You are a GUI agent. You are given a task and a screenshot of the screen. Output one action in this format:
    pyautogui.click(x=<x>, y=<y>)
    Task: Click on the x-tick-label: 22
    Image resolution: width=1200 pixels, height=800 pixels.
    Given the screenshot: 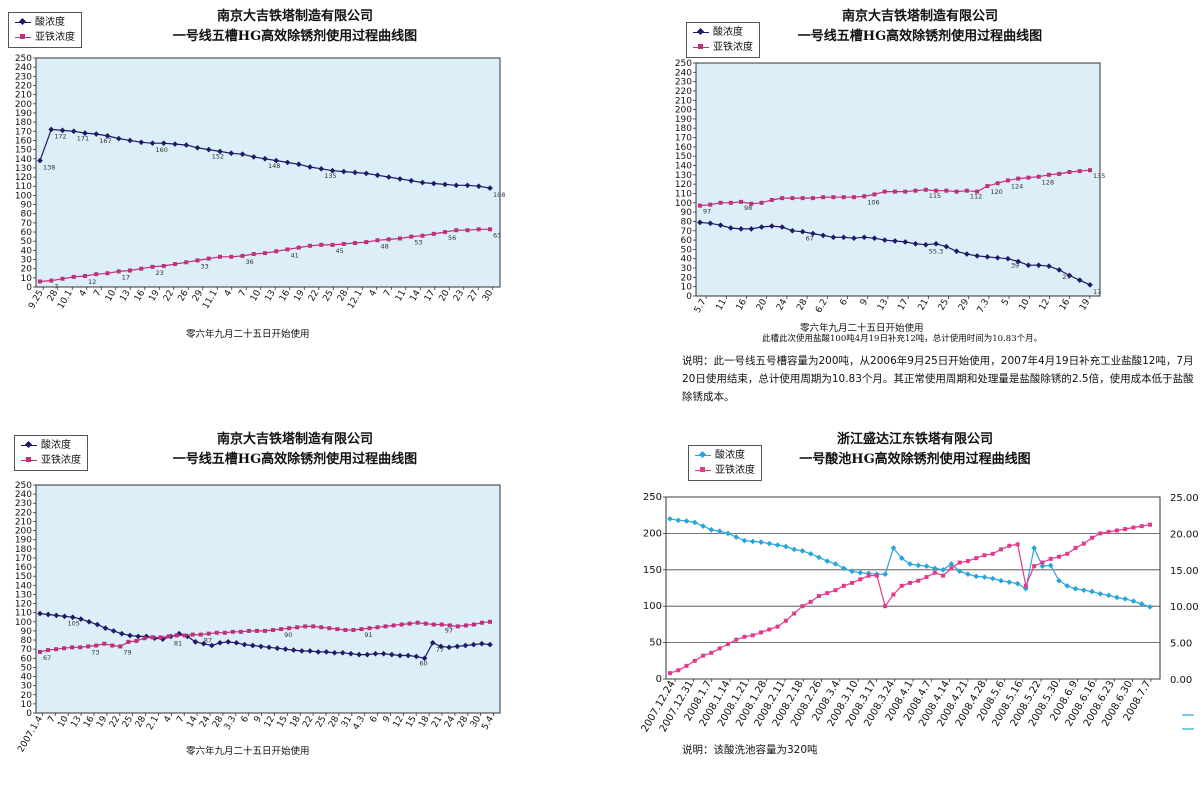 What is the action you would take?
    pyautogui.click(x=169, y=296)
    